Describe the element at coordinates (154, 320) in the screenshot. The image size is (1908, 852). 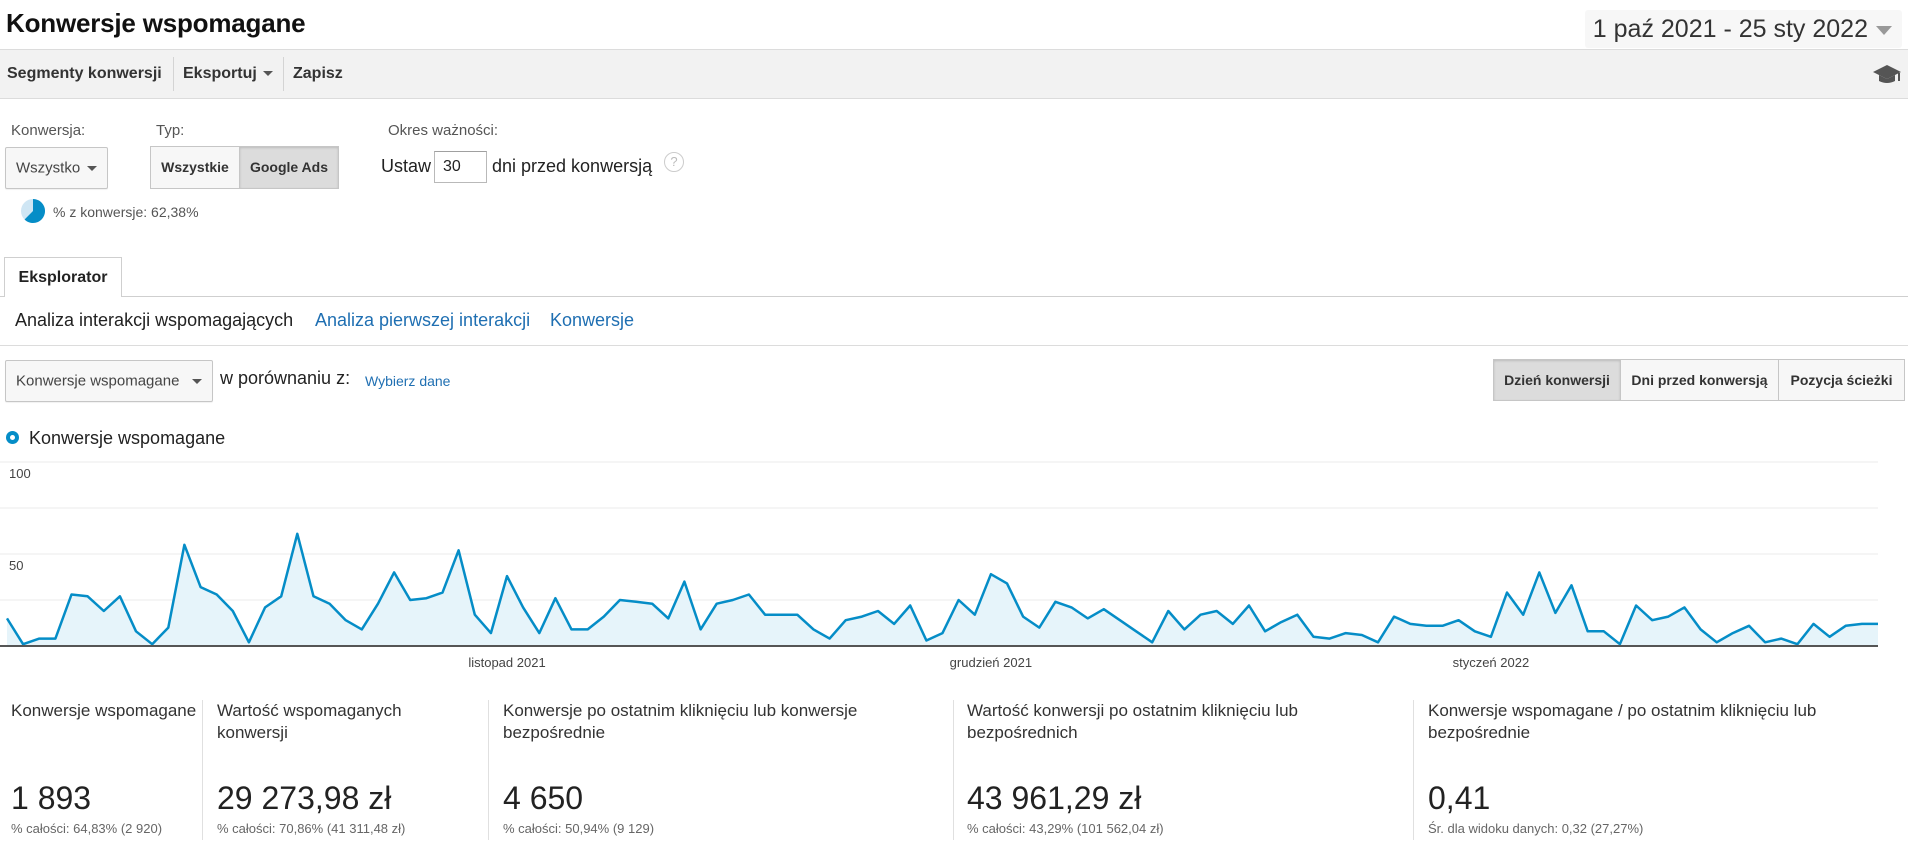
I see `subnav-assisted-interactions: Analiza interakcji wspomagających` at that location.